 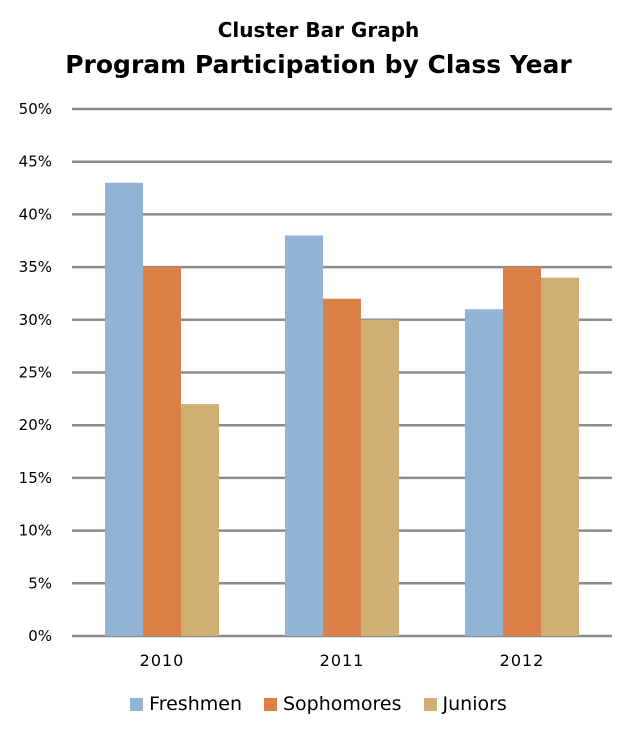 What do you see at coordinates (342, 704) in the screenshot?
I see `legend-label: Sophomores` at bounding box center [342, 704].